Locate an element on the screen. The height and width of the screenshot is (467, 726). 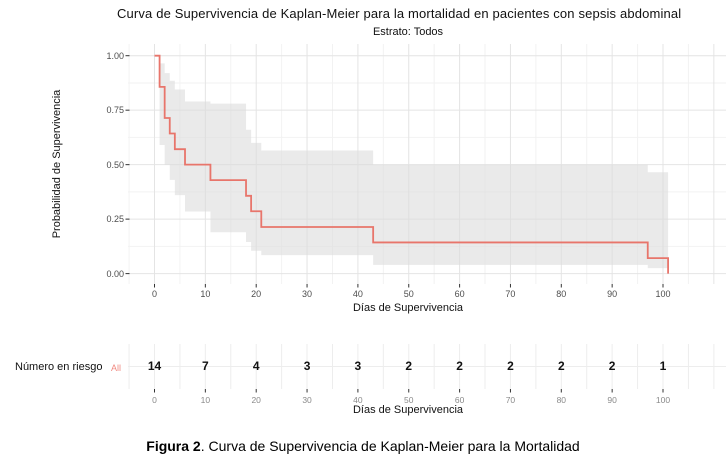
x-axis-label: Días de Supervivencia is located at coordinates (408, 308).